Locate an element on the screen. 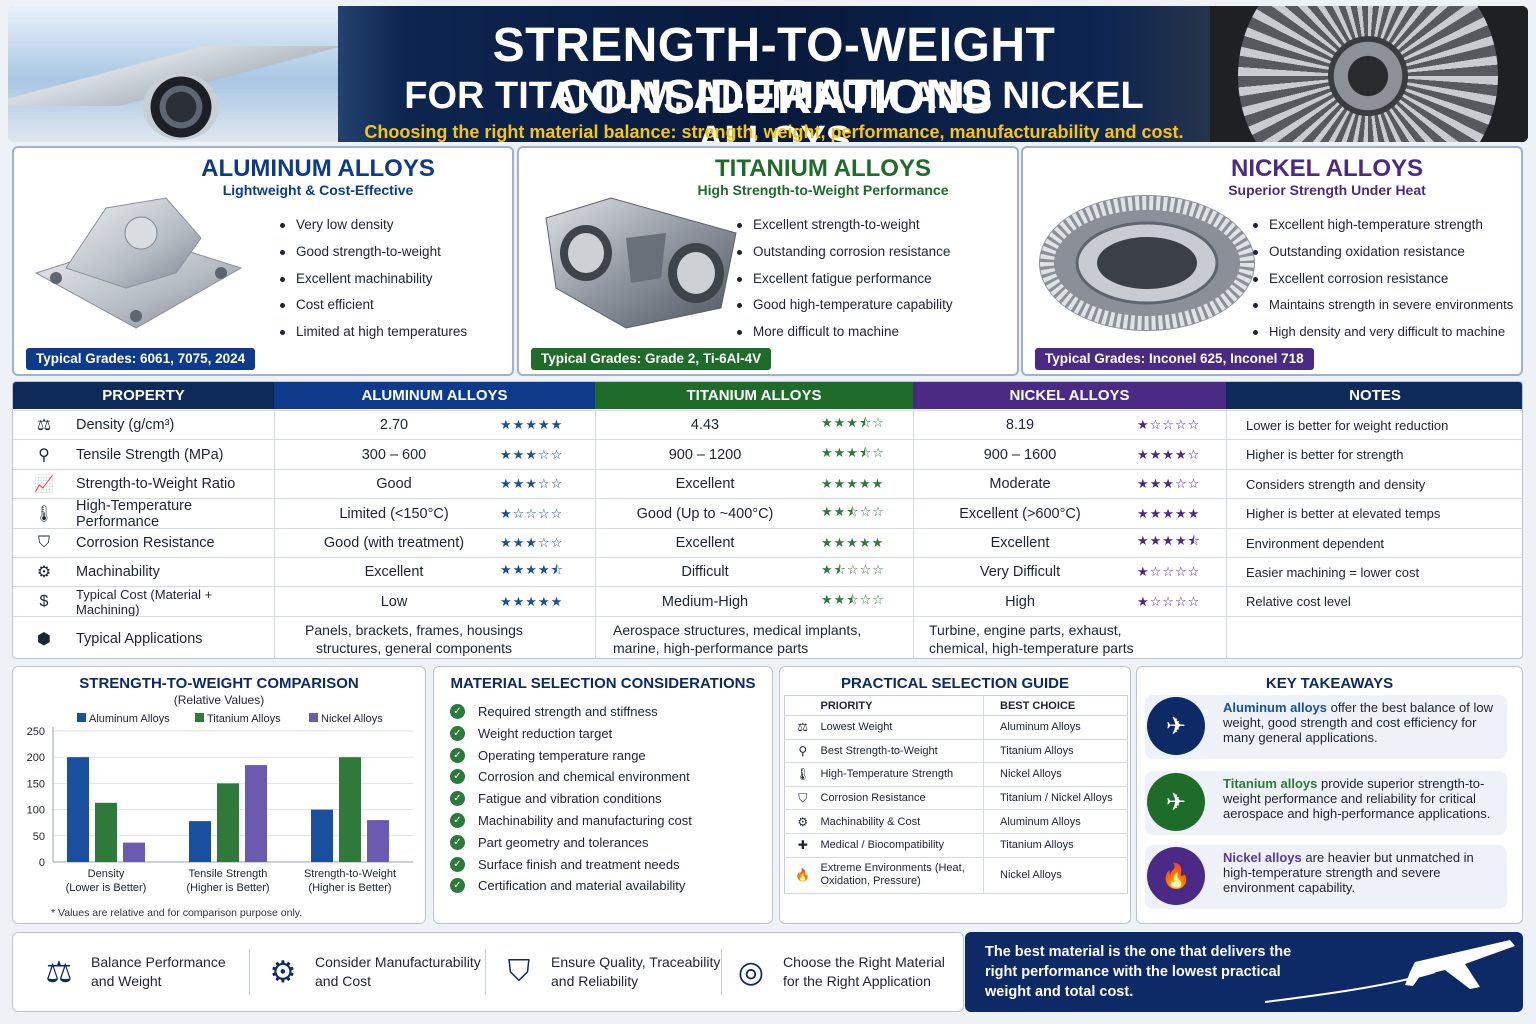 Image resolution: width=1536 pixels, height=1024 pixels. dollar-icon: $ is located at coordinates (44, 601).